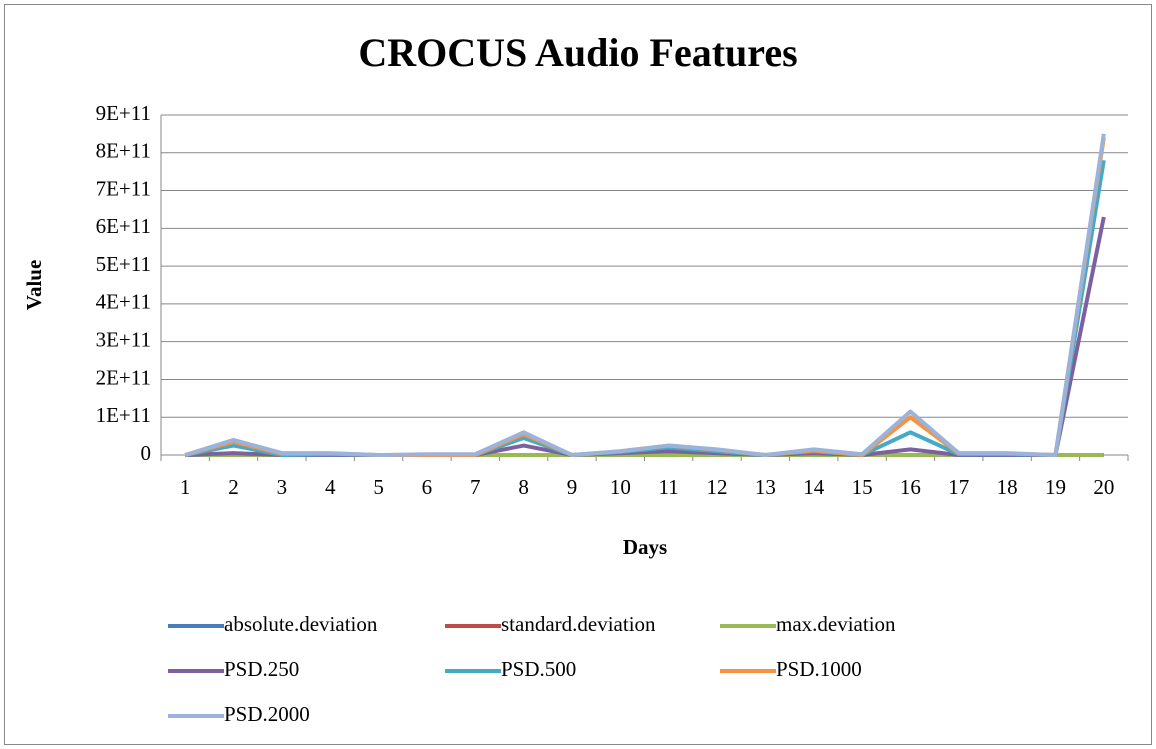 This screenshot has width=1156, height=749. What do you see at coordinates (123, 113) in the screenshot?
I see `y-tick-label: 9E+11` at bounding box center [123, 113].